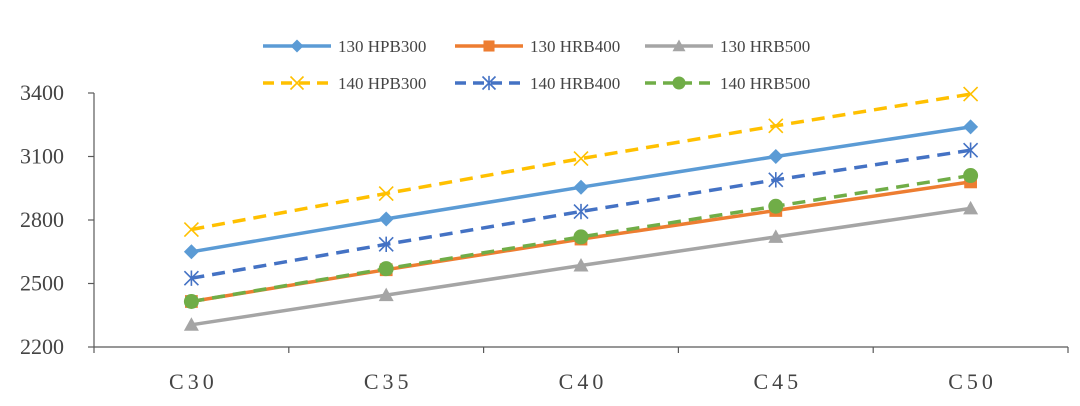  Describe the element at coordinates (583, 381) in the screenshot. I see `x-tick-label: C40` at that location.